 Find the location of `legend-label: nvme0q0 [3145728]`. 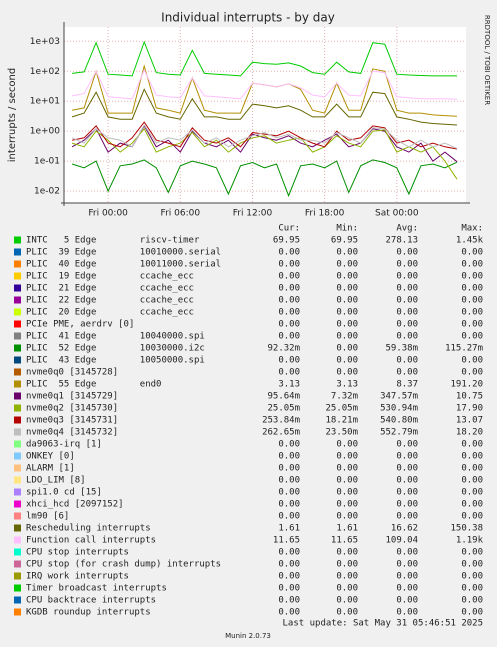

legend-label: nvme0q0 [3145728] is located at coordinates (72, 373).